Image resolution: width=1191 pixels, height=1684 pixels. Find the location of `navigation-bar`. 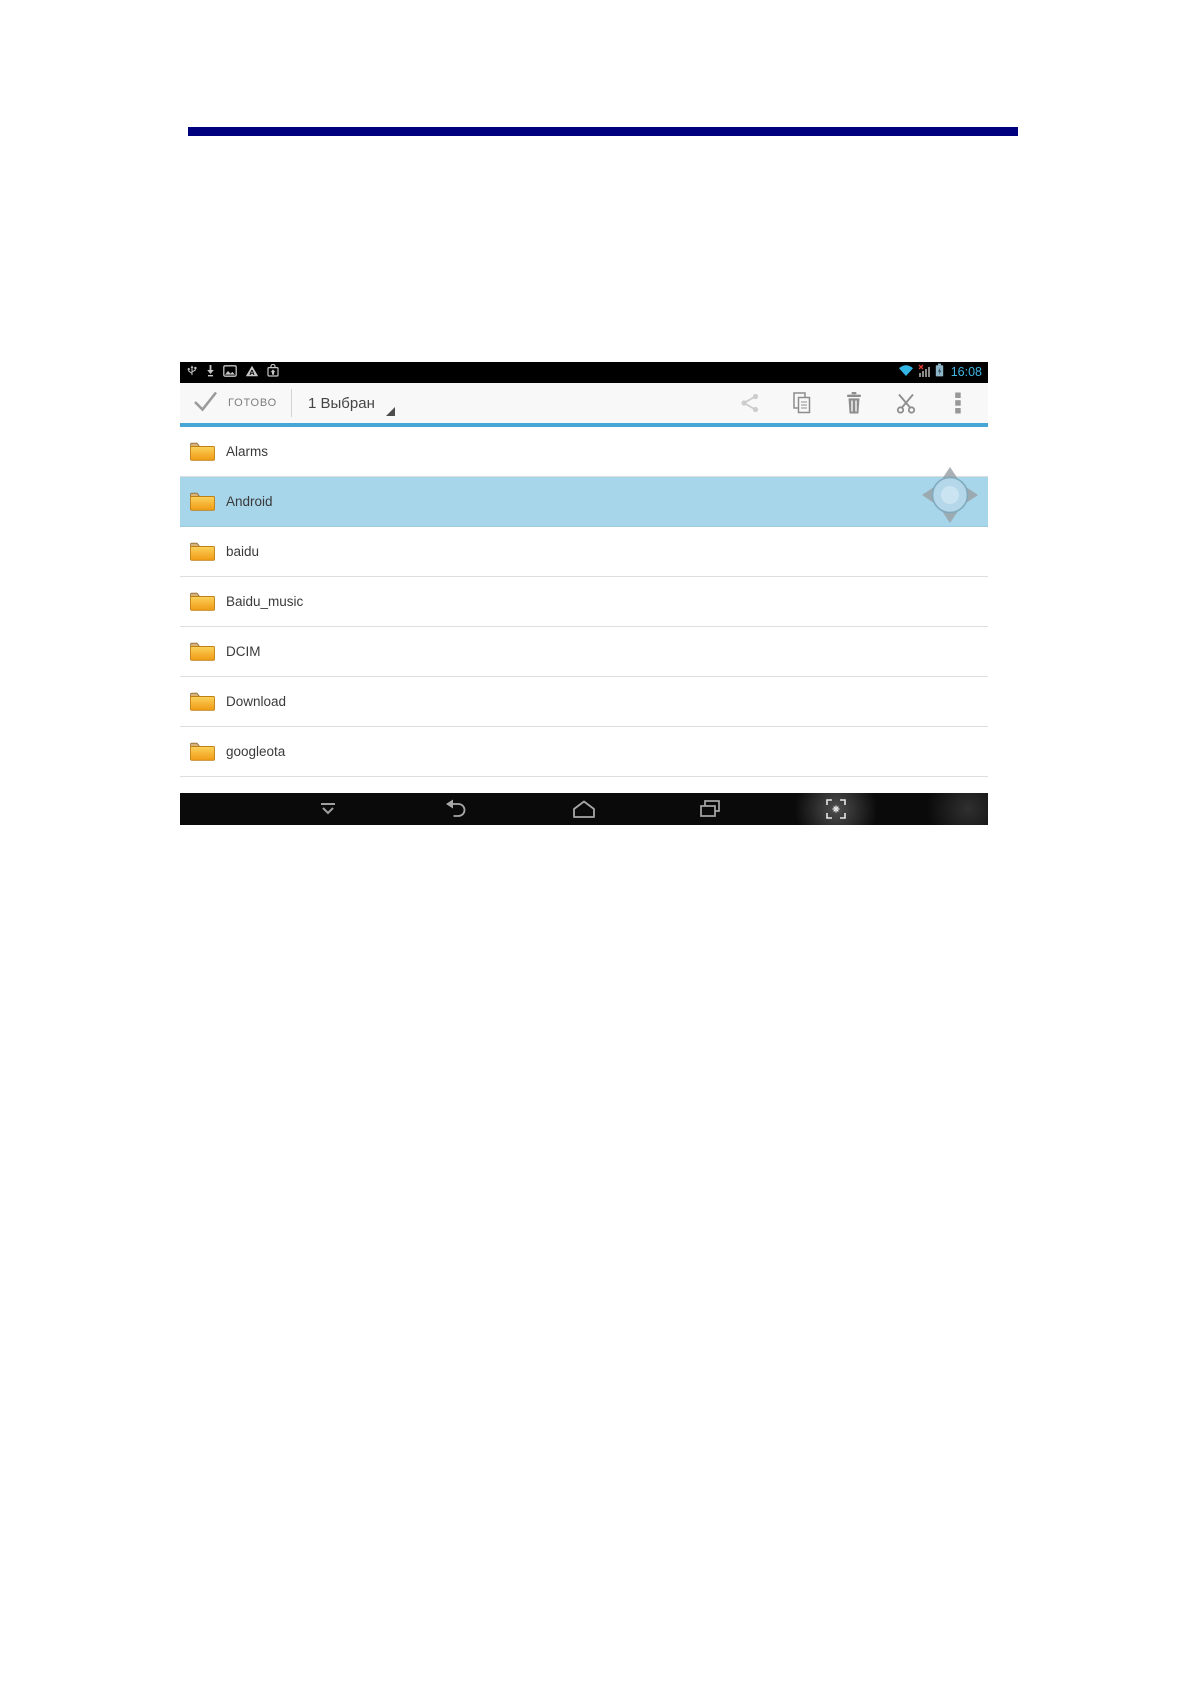

navigation-bar is located at coordinates (584, 809).